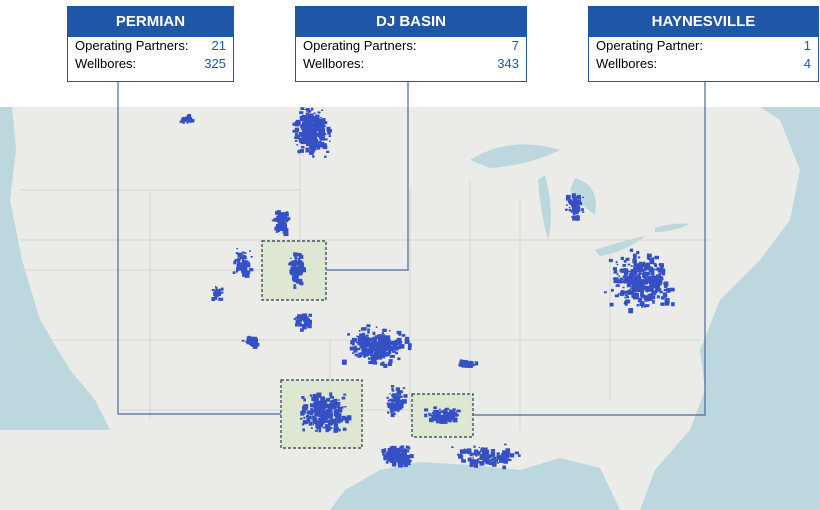 The width and height of the screenshot is (820, 510). What do you see at coordinates (508, 63) in the screenshot?
I see `row-value: 343` at bounding box center [508, 63].